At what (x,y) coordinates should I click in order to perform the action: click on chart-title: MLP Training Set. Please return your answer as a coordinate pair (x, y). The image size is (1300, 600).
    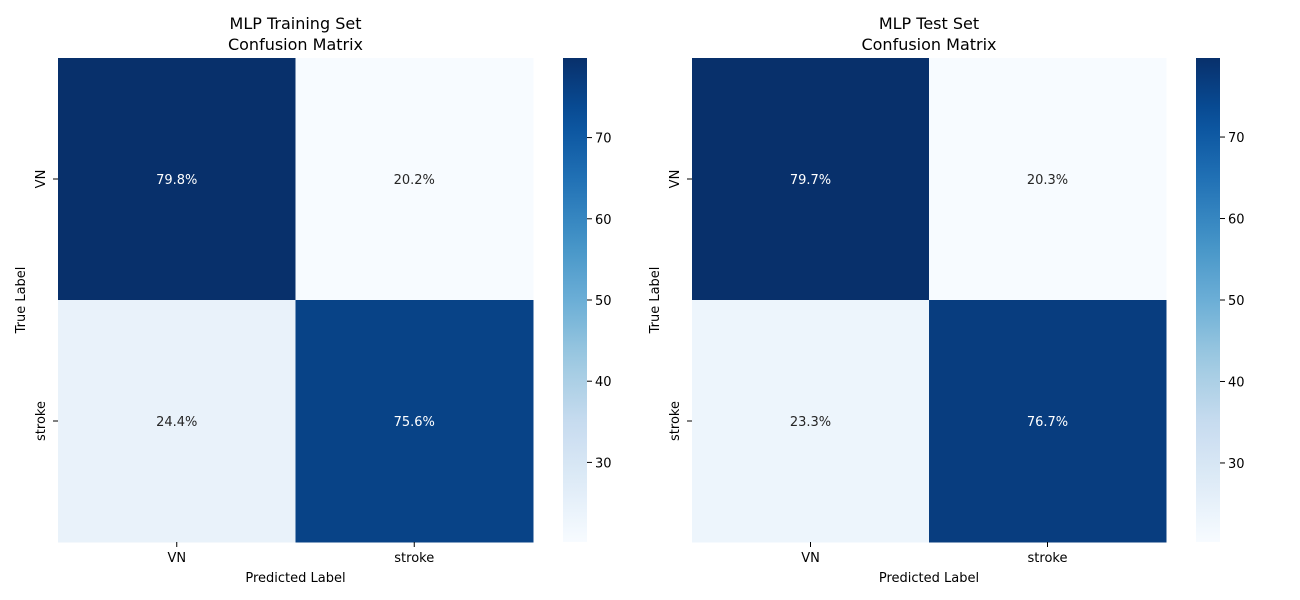
    Looking at the image, I should click on (296, 23).